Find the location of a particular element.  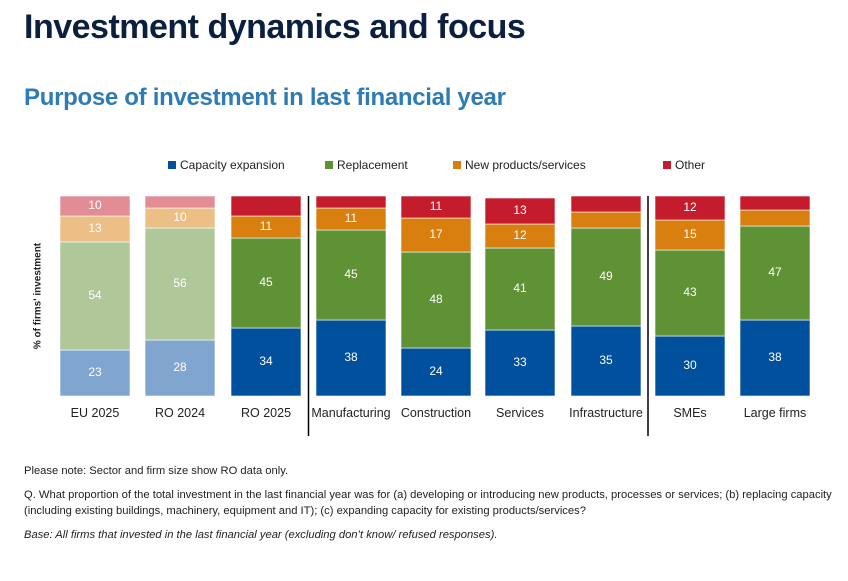

x-tick-label: Infrastructure is located at coordinates (606, 413).